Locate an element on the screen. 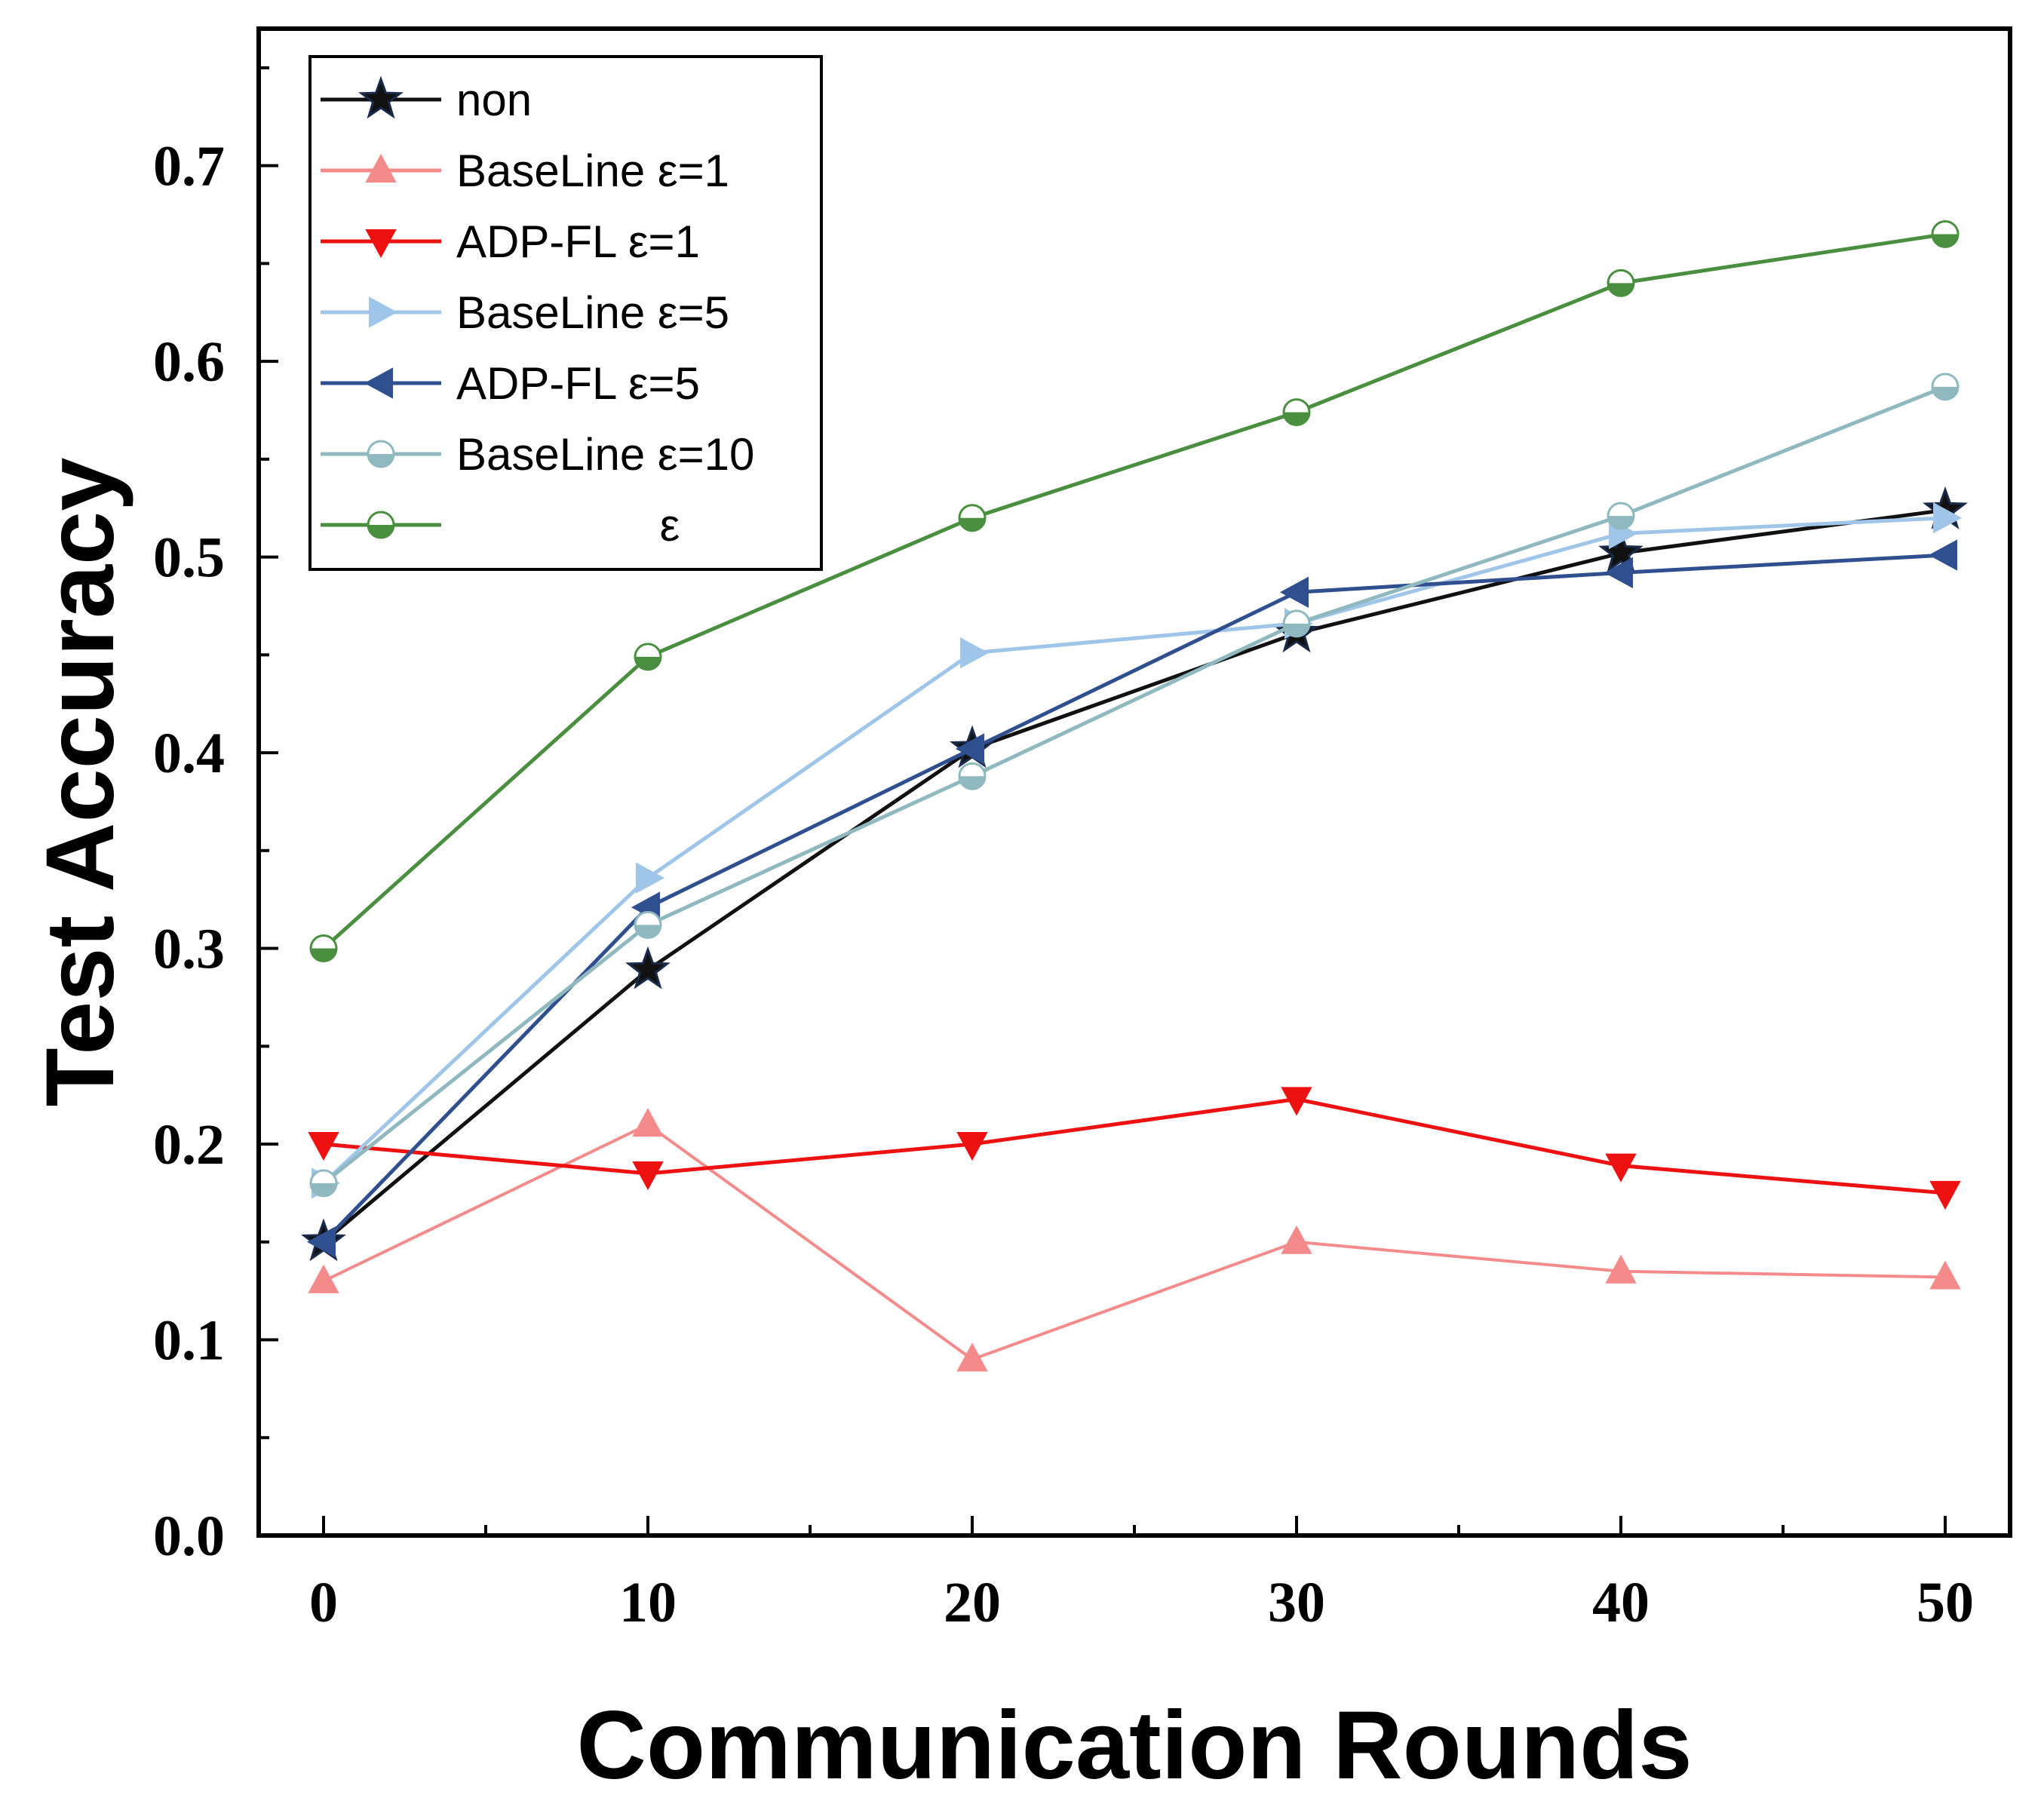  legend-item: ADP-FL ε=5 is located at coordinates (510, 383).